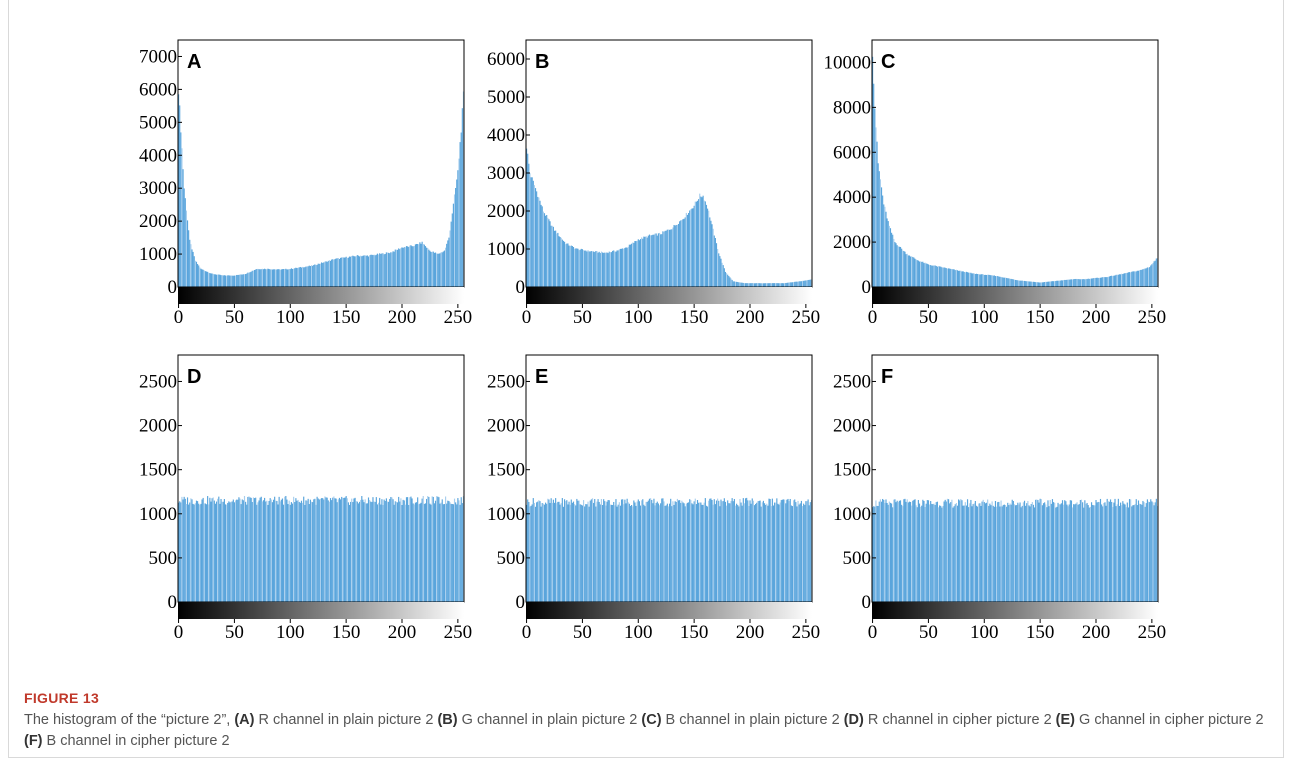 The width and height of the screenshot is (1292, 765). Describe the element at coordinates (888, 62) in the screenshot. I see `panel-letter: C` at that location.